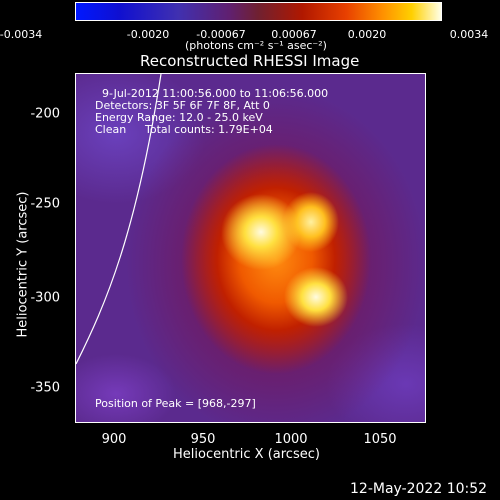 The height and width of the screenshot is (500, 500). Describe the element at coordinates (45, 114) in the screenshot. I see `y-tick: -200` at that location.